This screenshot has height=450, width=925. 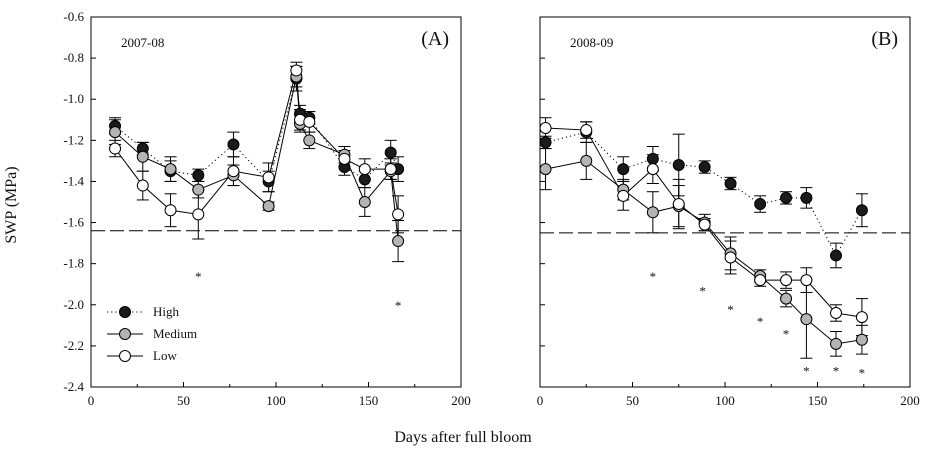 What do you see at coordinates (463, 437) in the screenshot?
I see `x-axis-label: Days after full bloom` at bounding box center [463, 437].